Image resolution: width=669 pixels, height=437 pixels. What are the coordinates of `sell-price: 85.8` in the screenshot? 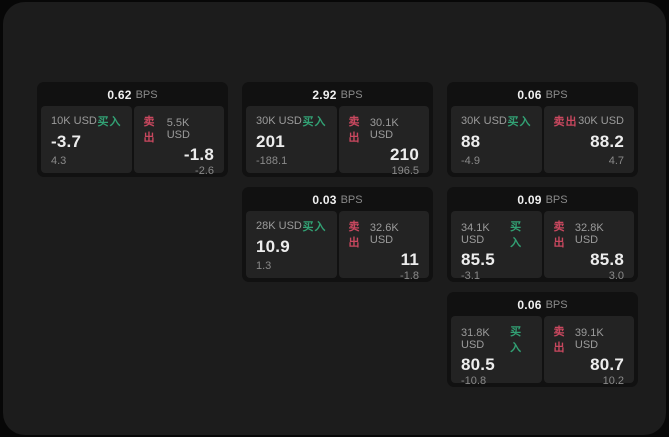 It's located at (607, 259).